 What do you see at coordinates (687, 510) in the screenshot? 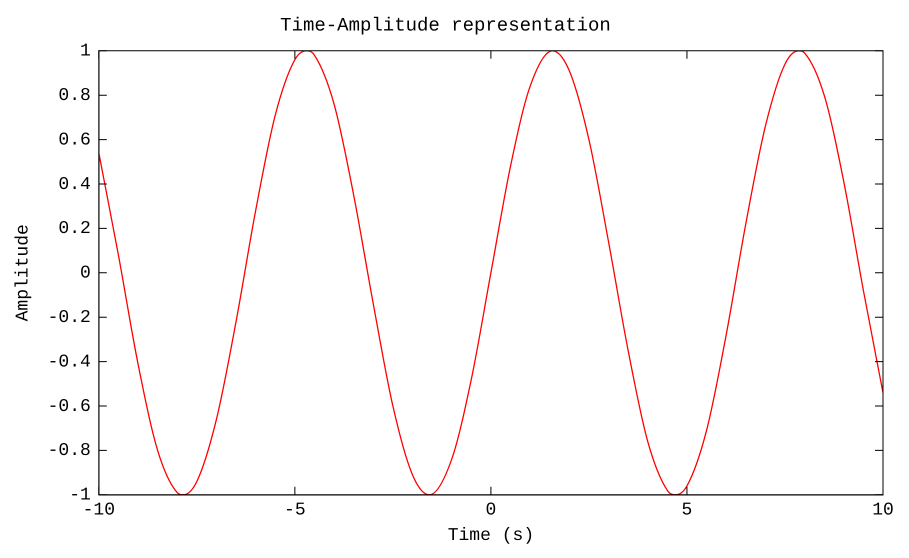
I see `x-tick-label: 5` at bounding box center [687, 510].